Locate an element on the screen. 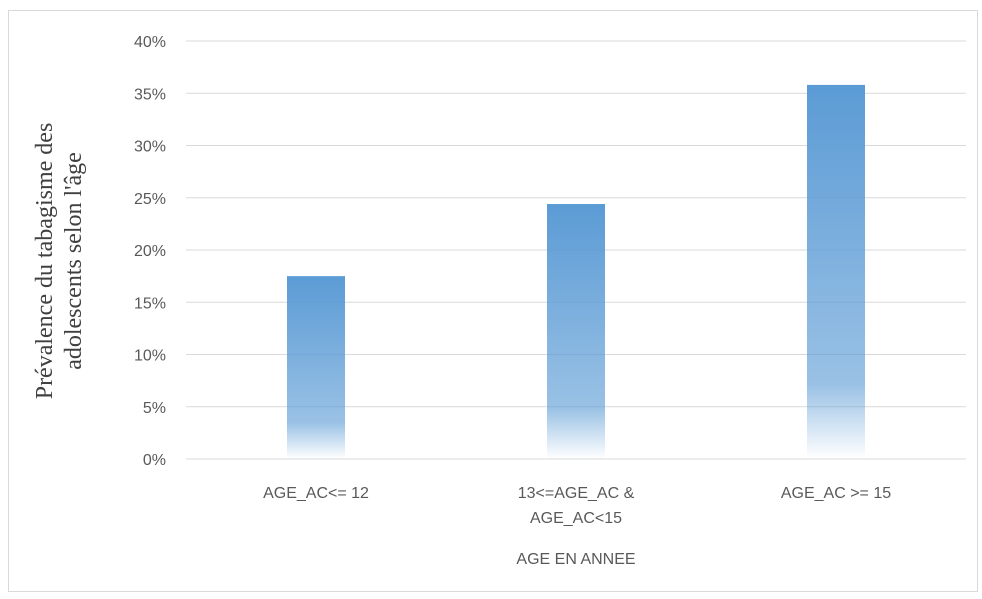 Image resolution: width=982 pixels, height=599 pixels. y-axis-title-line: adolescents selon l'âge is located at coordinates (74, 261).